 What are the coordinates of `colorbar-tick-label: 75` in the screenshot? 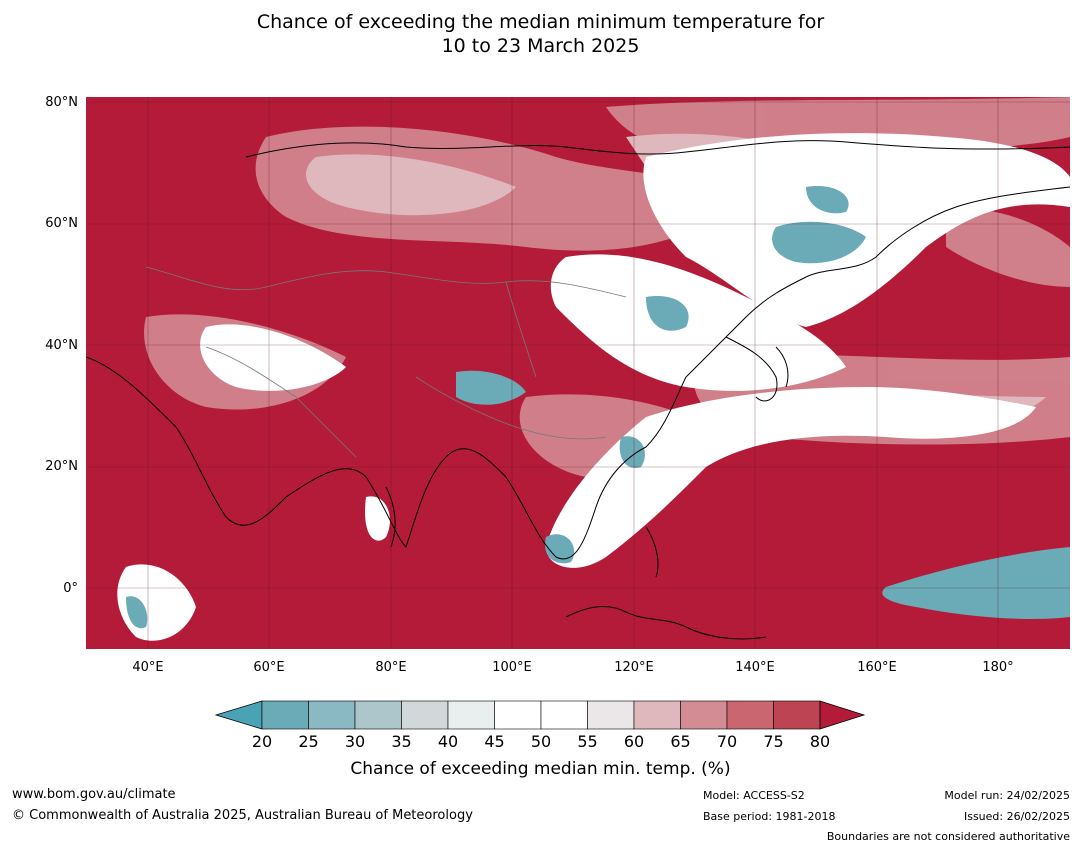 It's located at (773, 741).